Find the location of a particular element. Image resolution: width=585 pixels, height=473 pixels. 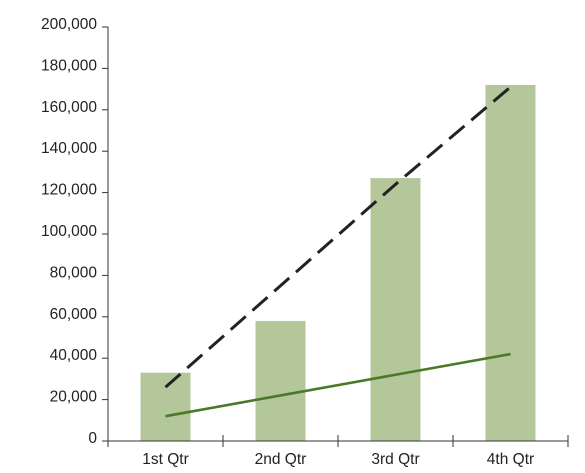

y-tick-label: 120,000 is located at coordinates (69, 190).